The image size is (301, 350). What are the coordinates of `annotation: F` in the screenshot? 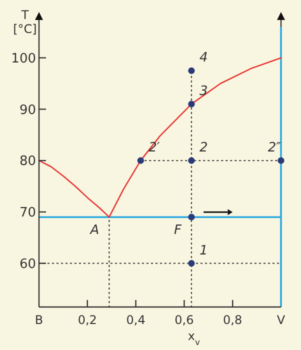 It's located at (178, 230).